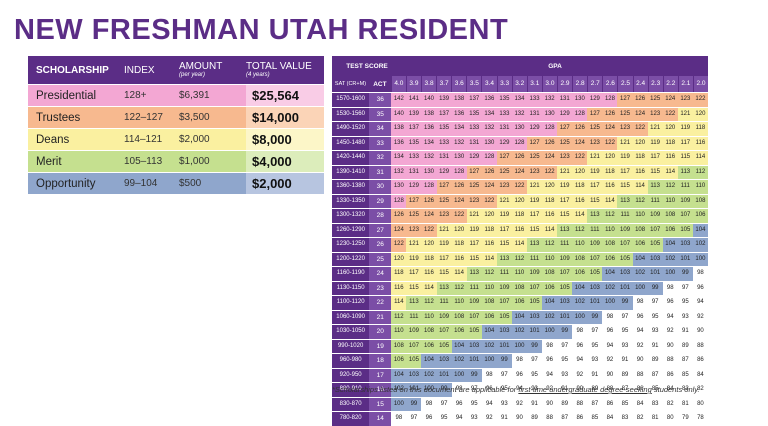 The image size is (768, 426). What do you see at coordinates (610, 404) in the screenshot?
I see `index-cell: 86` at bounding box center [610, 404].